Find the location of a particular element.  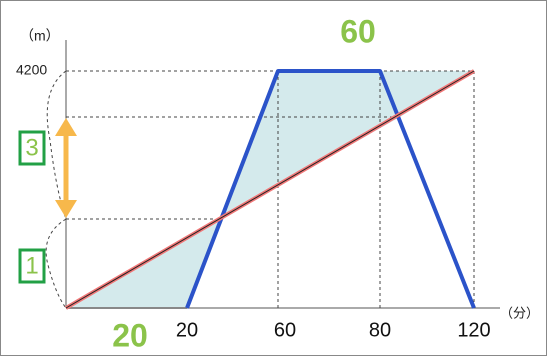

y-label: 4200 is located at coordinates (31, 70).